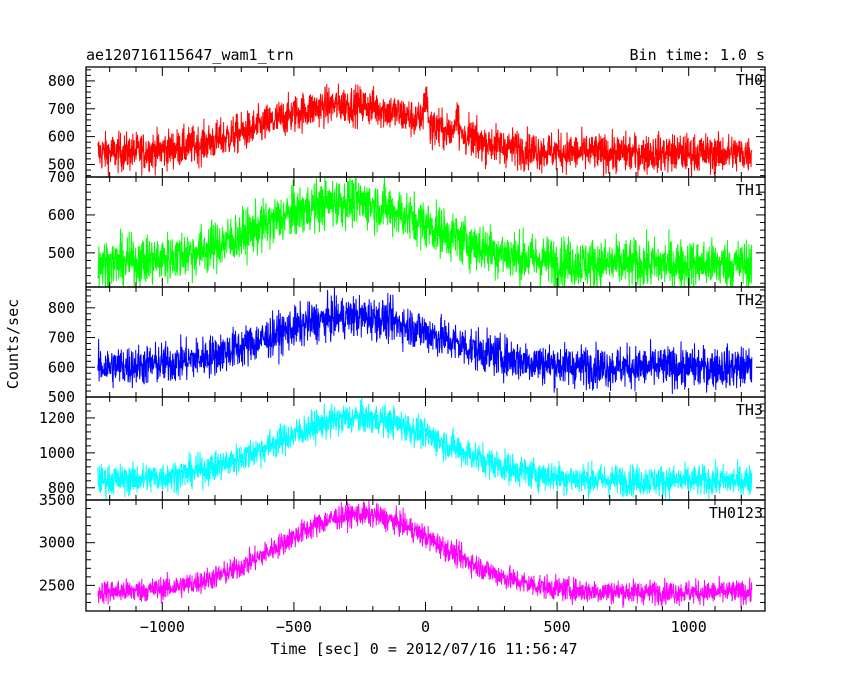 This screenshot has height=680, width=850. Describe the element at coordinates (13, 344) in the screenshot. I see `y-axis-label: Counts/sec` at that location.